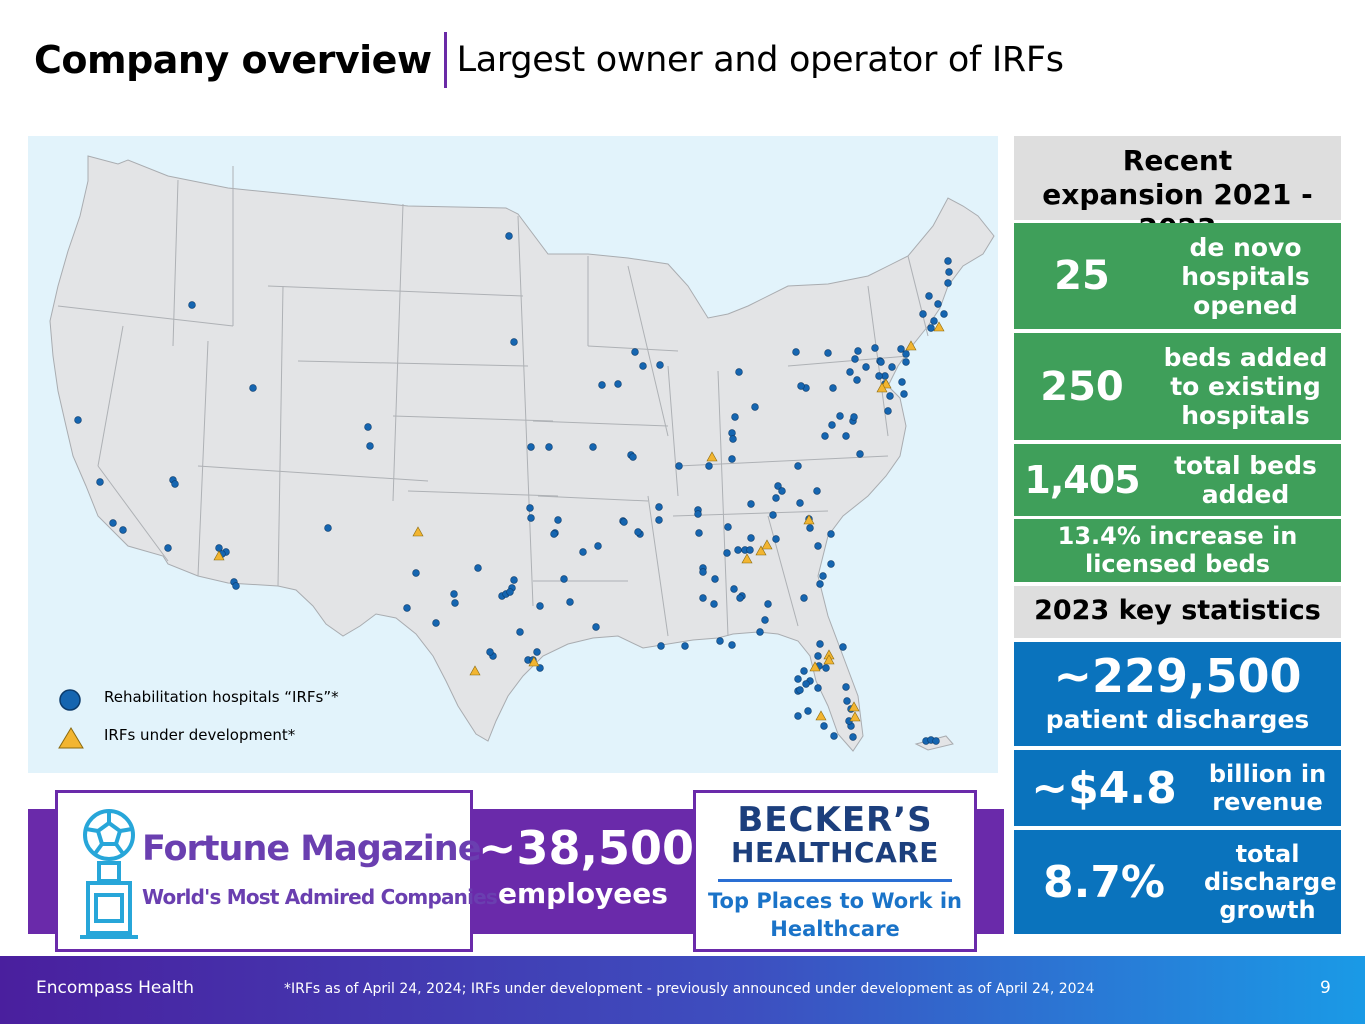 This screenshot has height=1024, width=1365. I want to click on title-main: Company overview, so click(233, 60).